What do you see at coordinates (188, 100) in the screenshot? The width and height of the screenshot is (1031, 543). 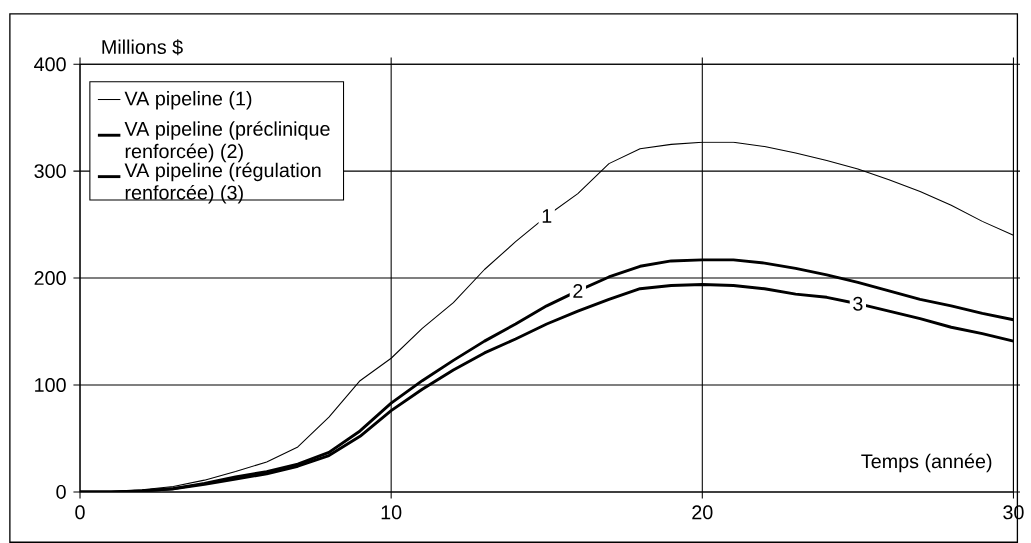 I see `legend-label: VA pipeline (1)` at bounding box center [188, 100].